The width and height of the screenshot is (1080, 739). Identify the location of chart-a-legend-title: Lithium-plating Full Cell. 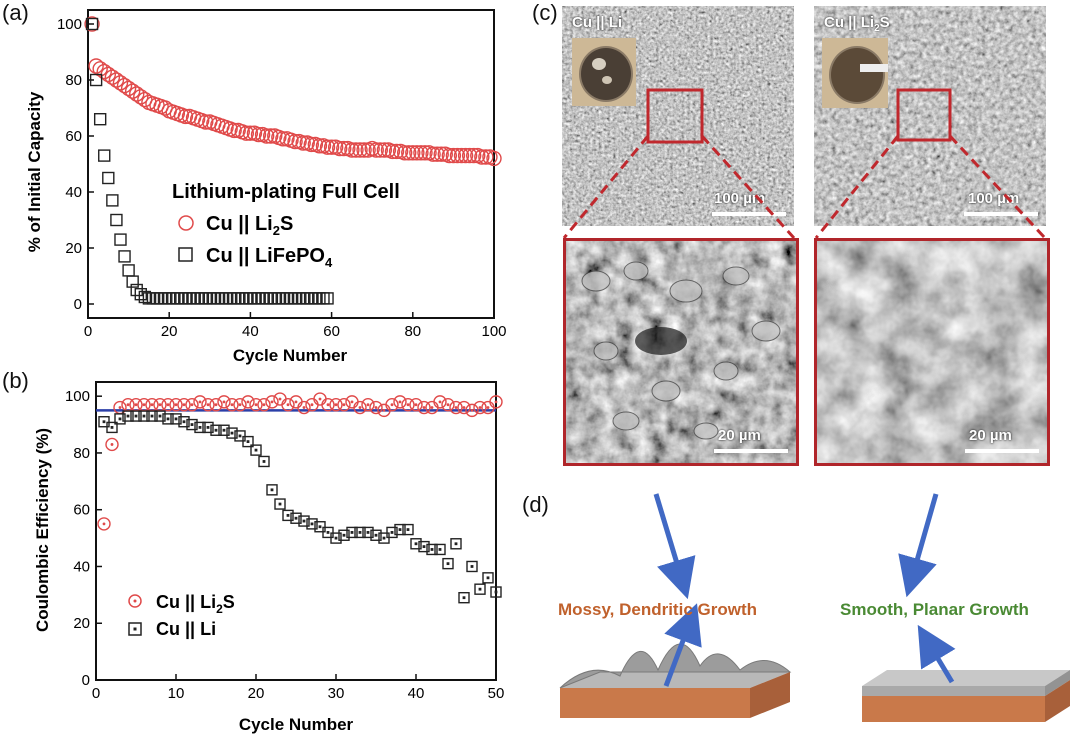
(286, 192).